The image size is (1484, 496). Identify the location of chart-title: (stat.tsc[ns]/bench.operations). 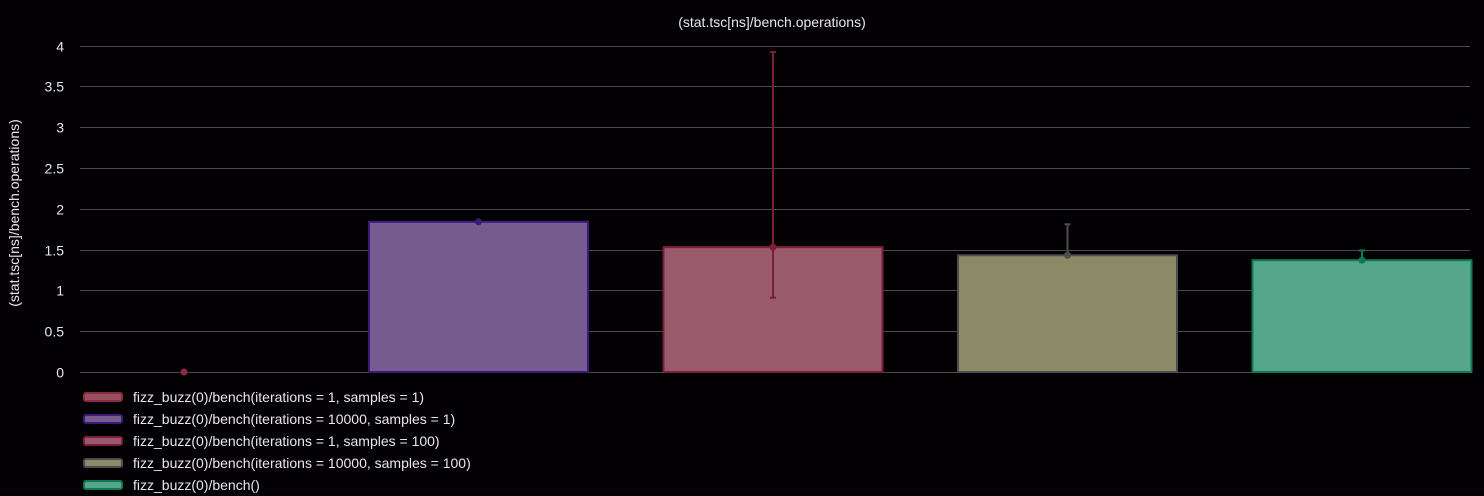
(772, 22).